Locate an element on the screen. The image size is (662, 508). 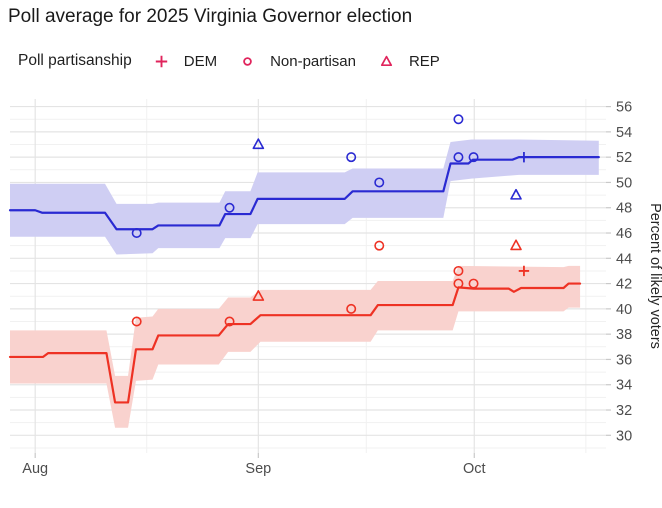
triangle-icon is located at coordinates (386, 60).